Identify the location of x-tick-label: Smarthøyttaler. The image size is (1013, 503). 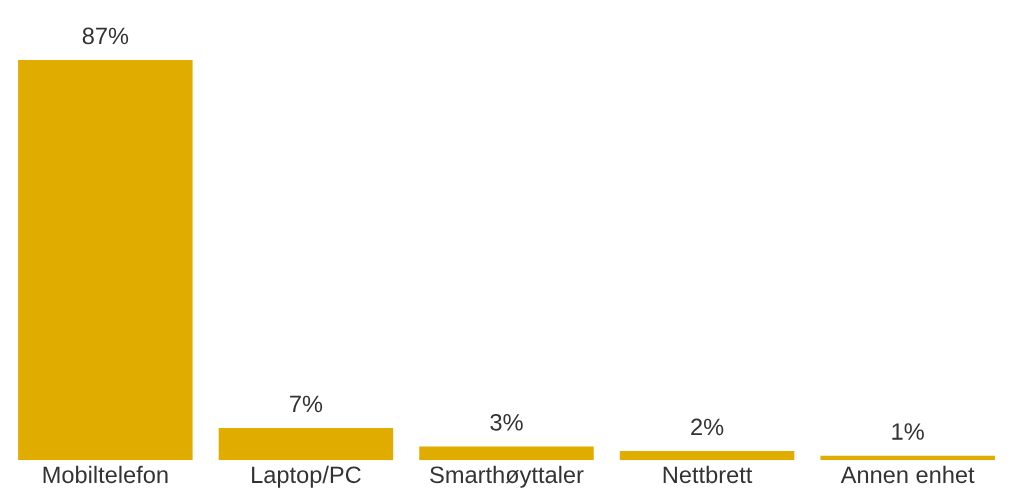
(507, 476).